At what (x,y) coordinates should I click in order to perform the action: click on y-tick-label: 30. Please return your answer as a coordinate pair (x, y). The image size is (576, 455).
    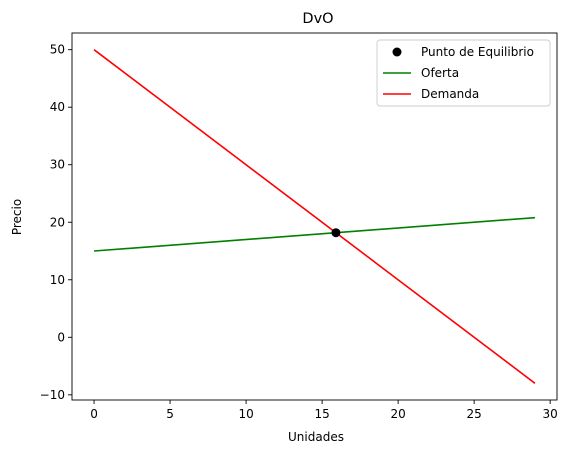
    Looking at the image, I should click on (57, 165).